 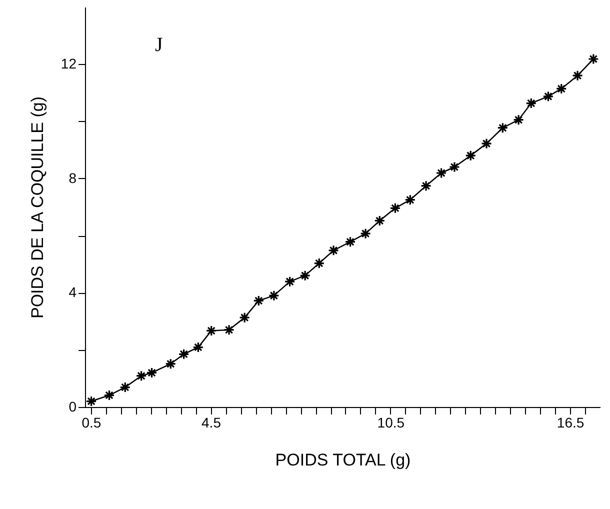 What do you see at coordinates (92, 422) in the screenshot?
I see `x-tick-label: 0.5` at bounding box center [92, 422].